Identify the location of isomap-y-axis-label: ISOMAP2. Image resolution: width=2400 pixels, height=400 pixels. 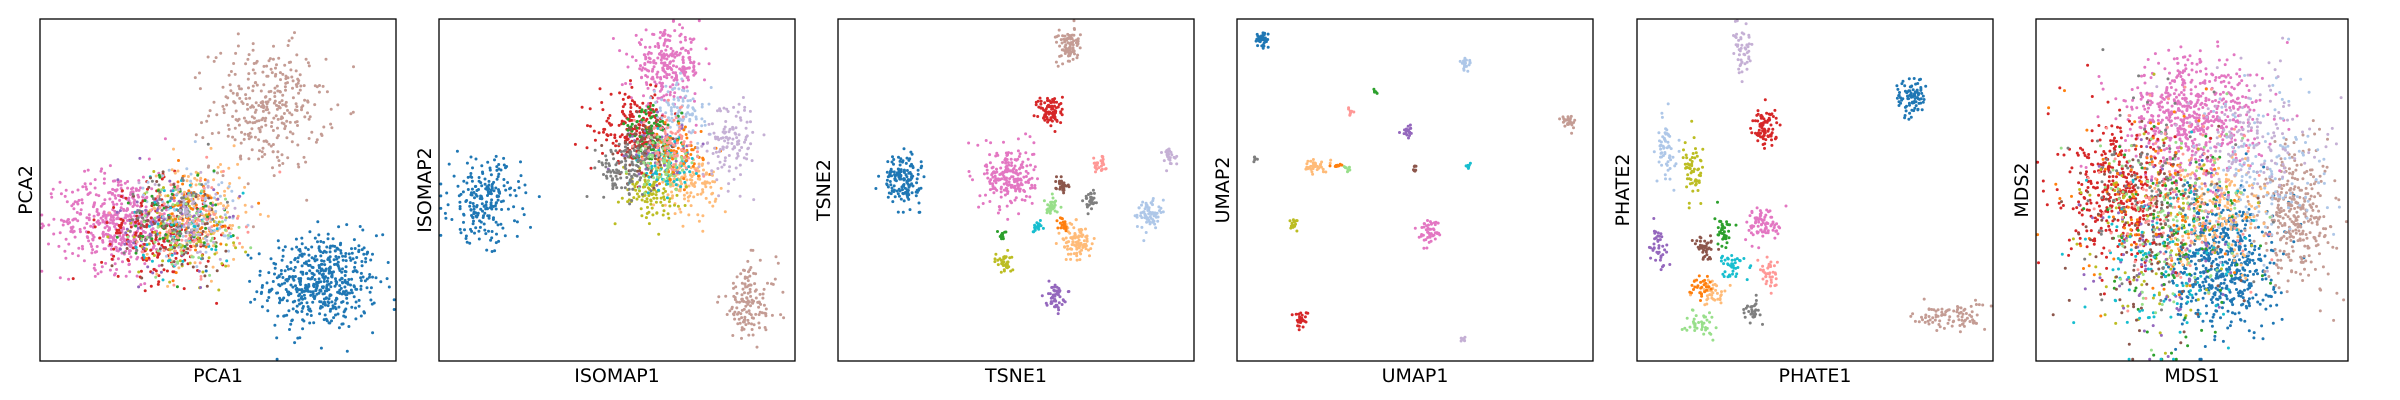
(425, 190).